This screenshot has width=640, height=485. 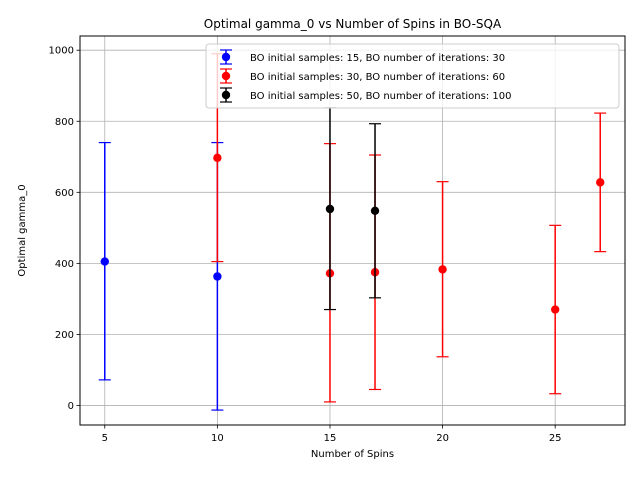 What do you see at coordinates (217, 438) in the screenshot?
I see `x-tick-label: 10` at bounding box center [217, 438].